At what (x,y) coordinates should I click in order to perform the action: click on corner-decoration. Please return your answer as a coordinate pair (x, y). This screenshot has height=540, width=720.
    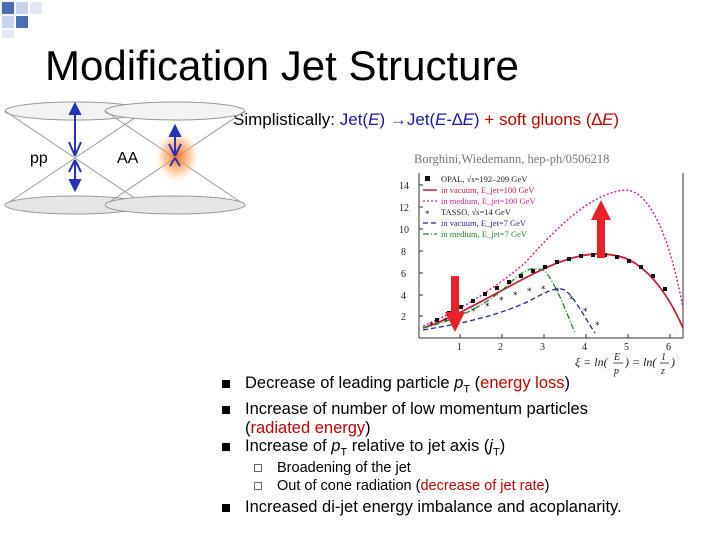
    Looking at the image, I should click on (22, 20).